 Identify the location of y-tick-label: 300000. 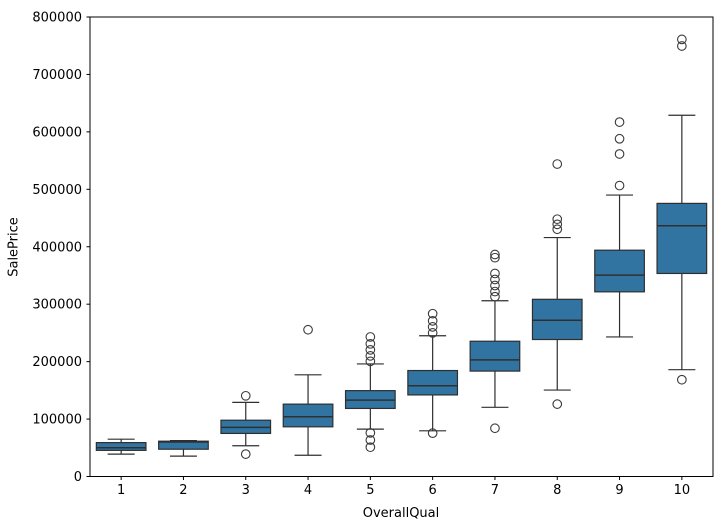
(57, 305).